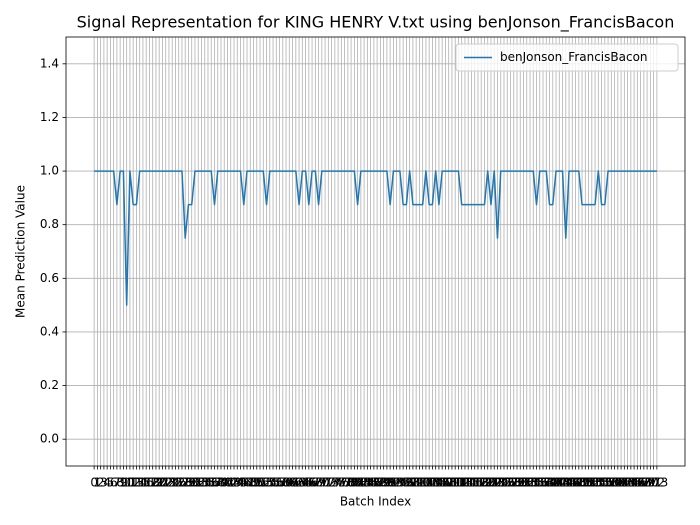 The image size is (700, 525). Describe the element at coordinates (114, 483) in the screenshot. I see `x-tick-label: 6` at that location.